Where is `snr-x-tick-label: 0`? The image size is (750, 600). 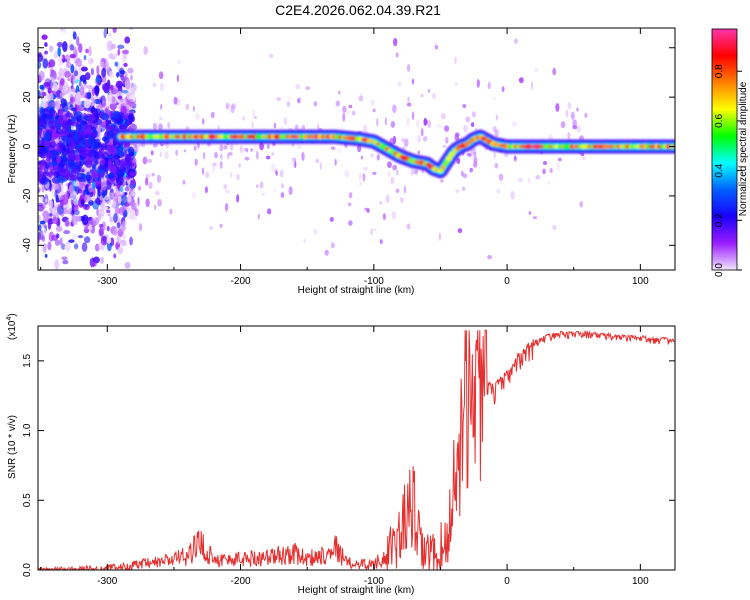 snr-x-tick-label: 0 is located at coordinates (507, 581).